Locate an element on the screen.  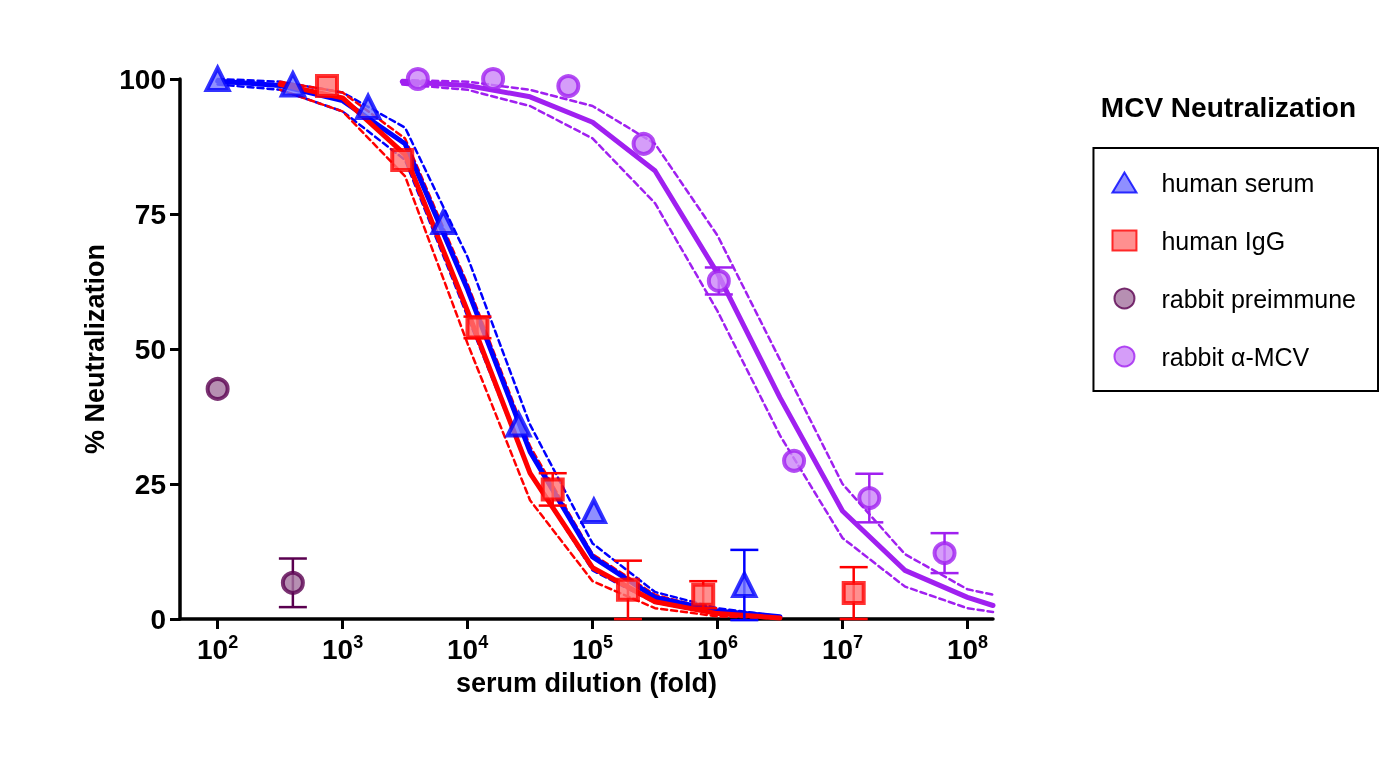
y-tick-label: 25 is located at coordinates (150, 484).